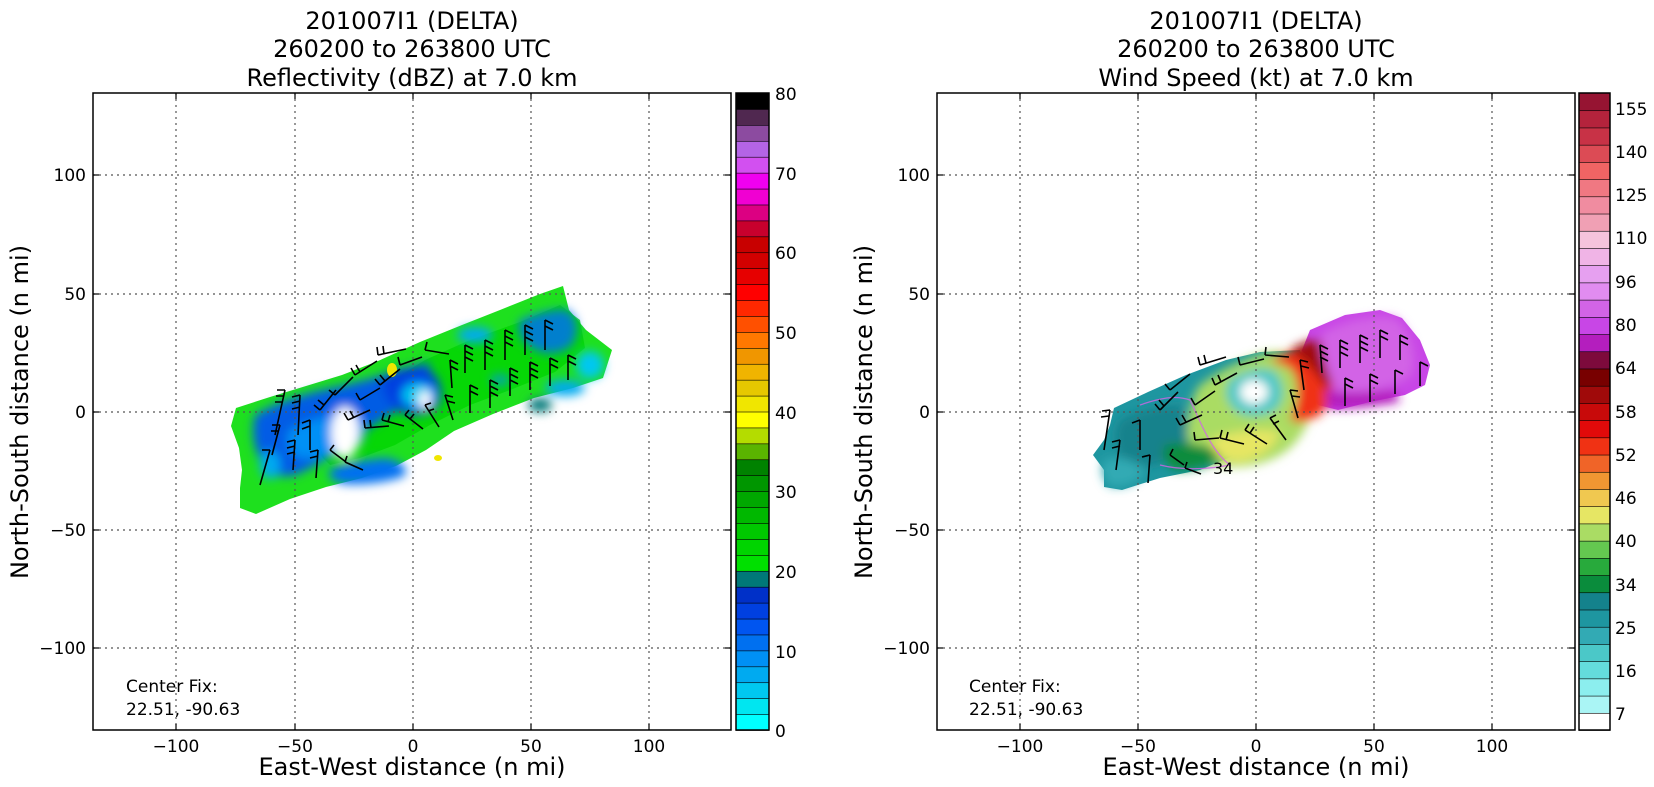  I want to click on wind-x-tick-labels: −100 −50 0 50 100, so click(1253, 747).